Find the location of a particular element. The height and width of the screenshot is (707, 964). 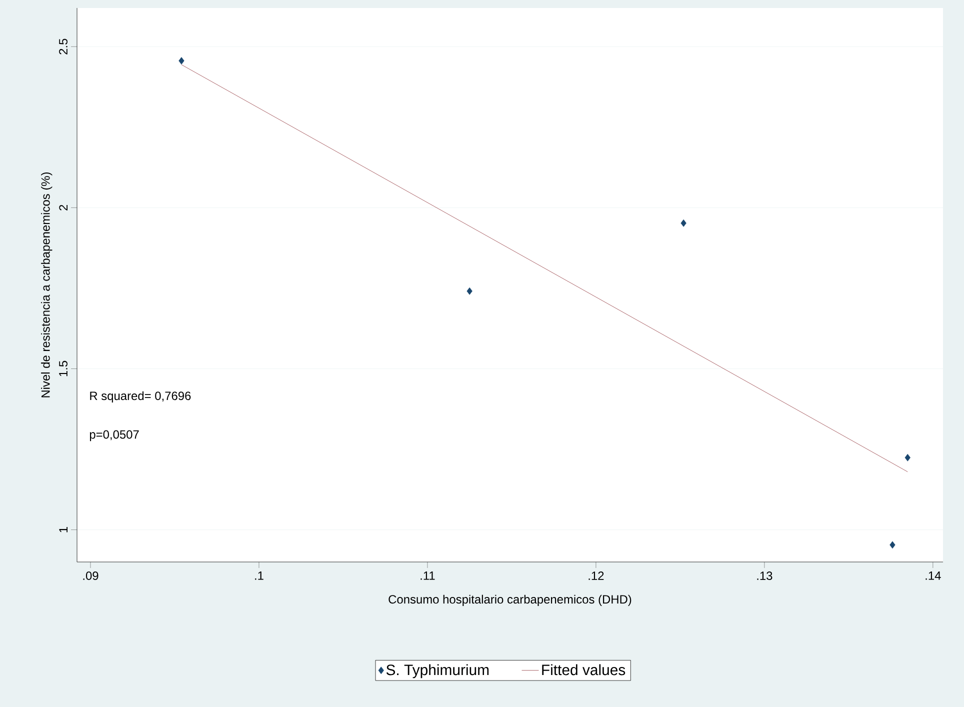

x-tick-label: .13 is located at coordinates (764, 576).